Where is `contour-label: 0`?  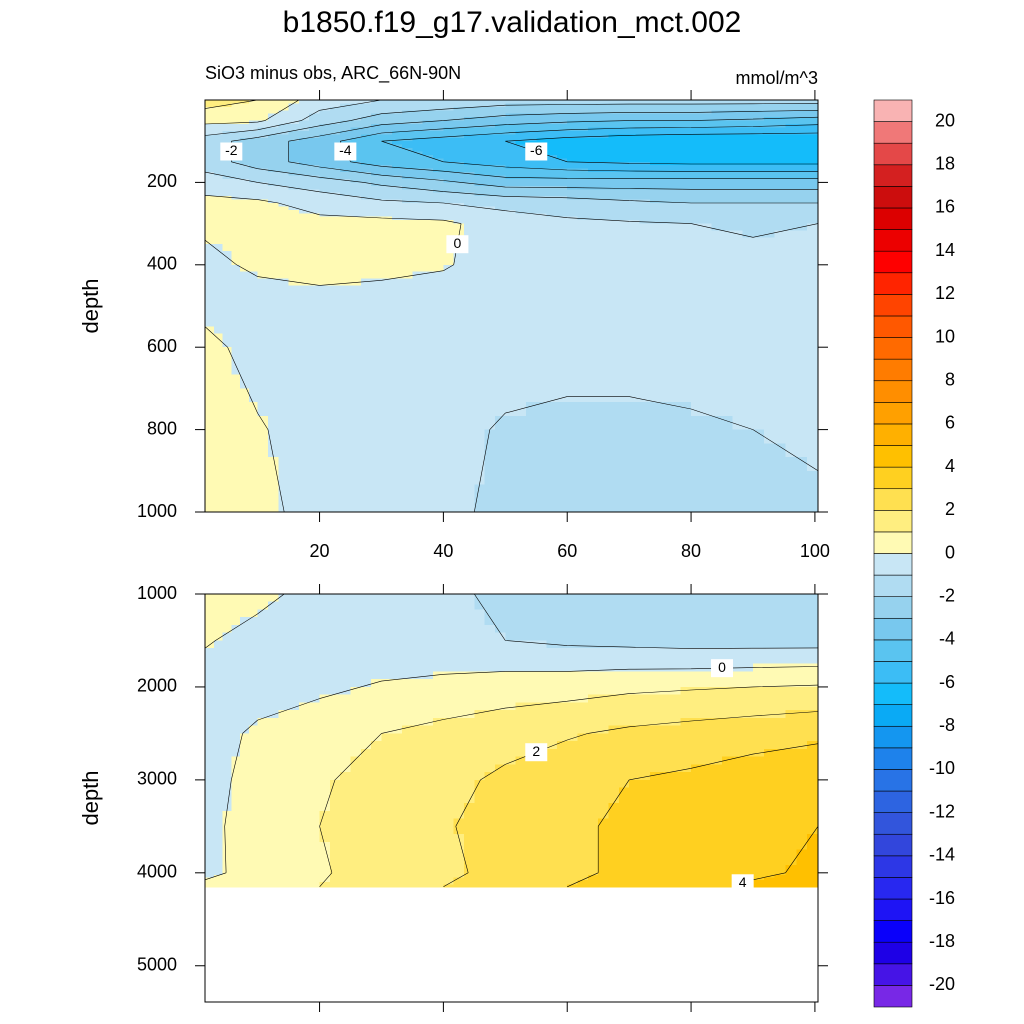 contour-label: 0 is located at coordinates (457, 243).